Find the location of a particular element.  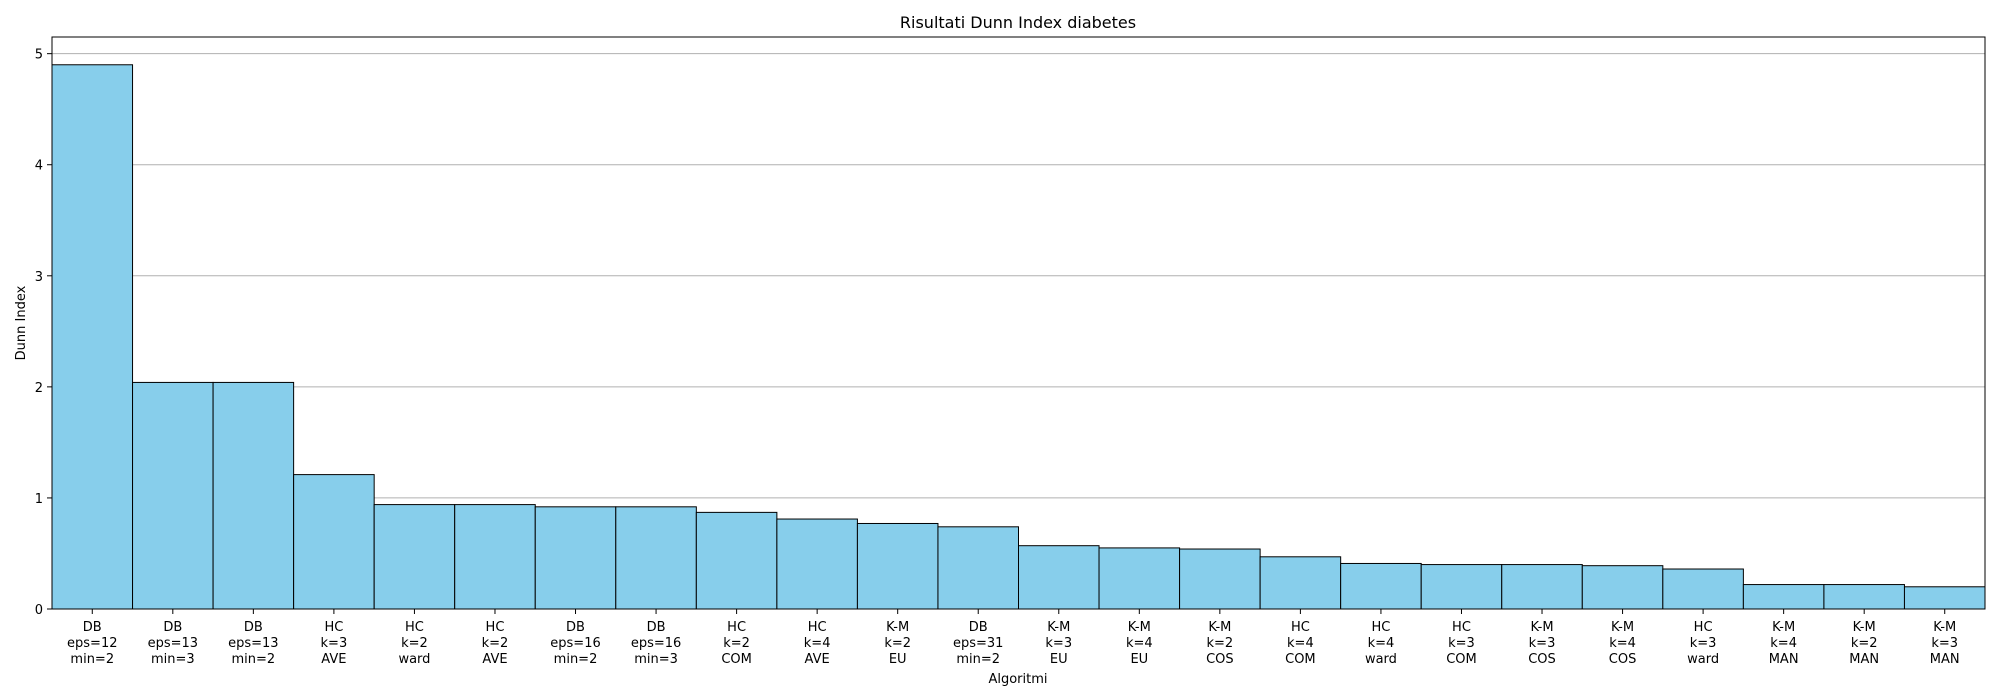

x-tick-label: HC k=4 AVE is located at coordinates (817, 643).